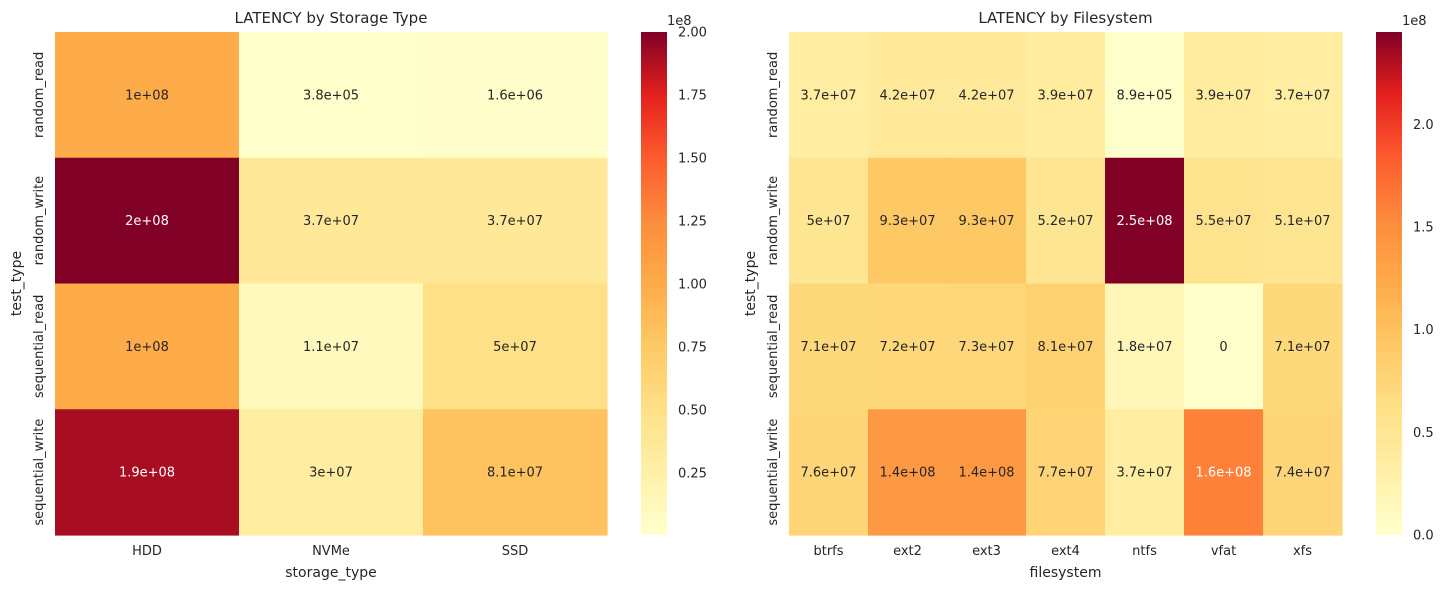 This screenshot has height=594, width=1443. Describe the element at coordinates (331, 18) in the screenshot. I see `chart-title: LATENCY by Storage Type` at that location.